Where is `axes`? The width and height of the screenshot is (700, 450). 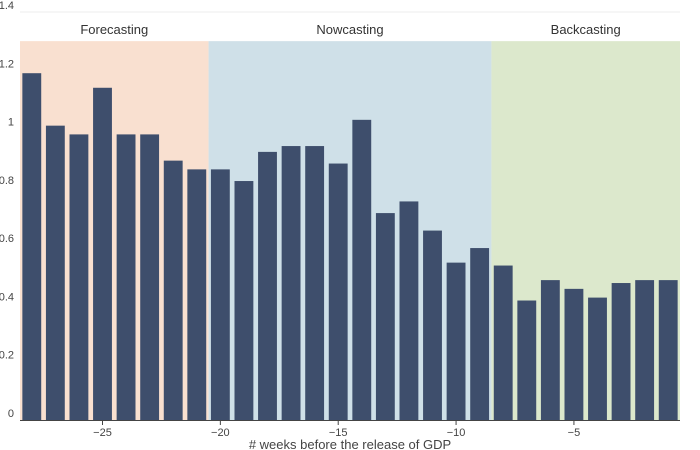 axes is located at coordinates (350, 422).